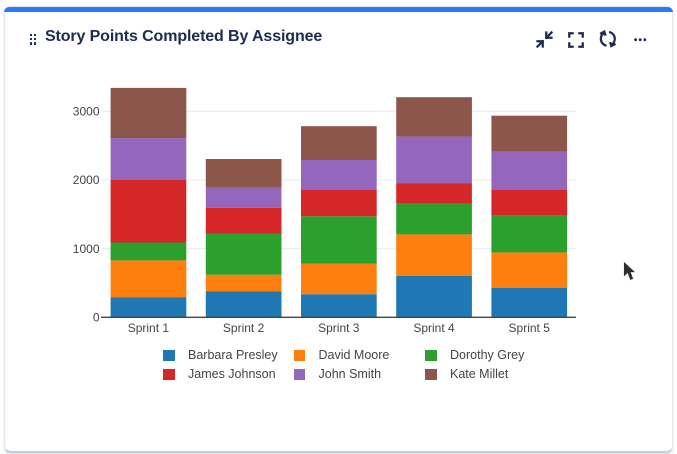 The width and height of the screenshot is (677, 454). What do you see at coordinates (530, 328) in the screenshot?
I see `svg-text: Sprint 5` at bounding box center [530, 328].